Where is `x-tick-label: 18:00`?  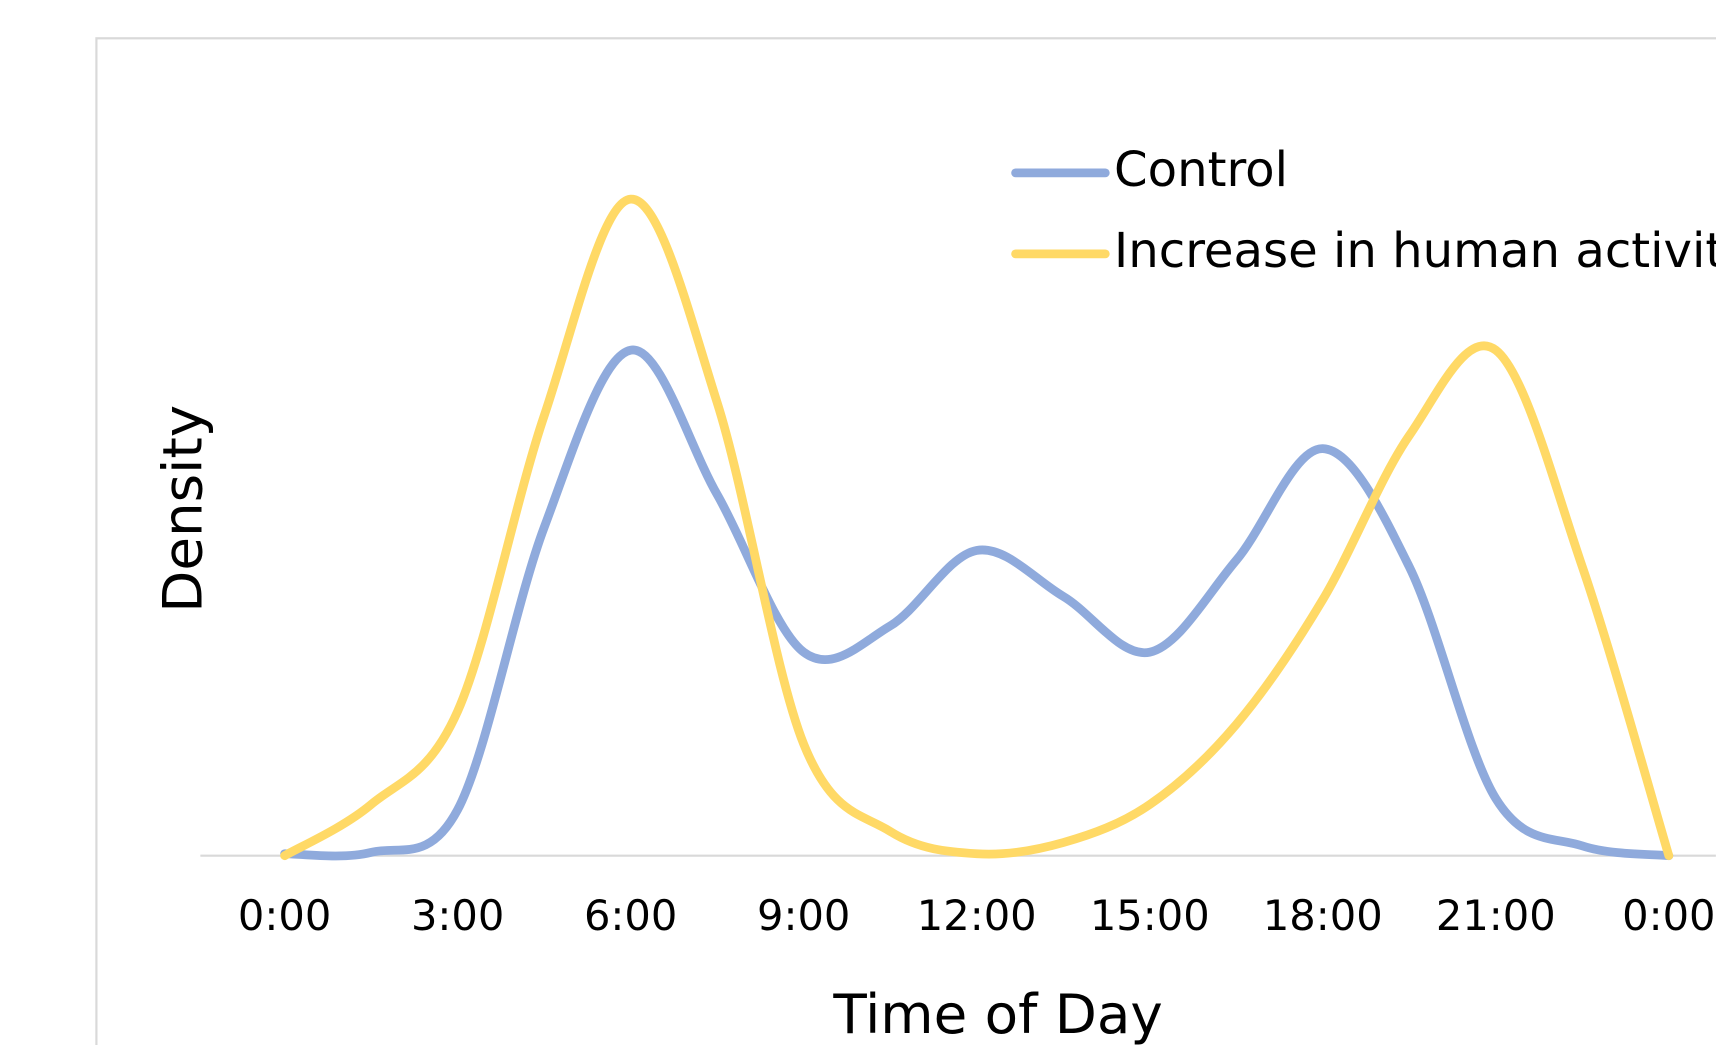
x-tick-label: 18:00 is located at coordinates (1323, 915).